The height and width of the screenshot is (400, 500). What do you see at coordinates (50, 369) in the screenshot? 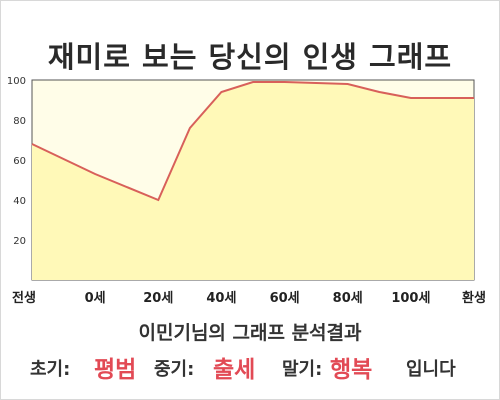
I see `early-label: 초기:` at bounding box center [50, 369].